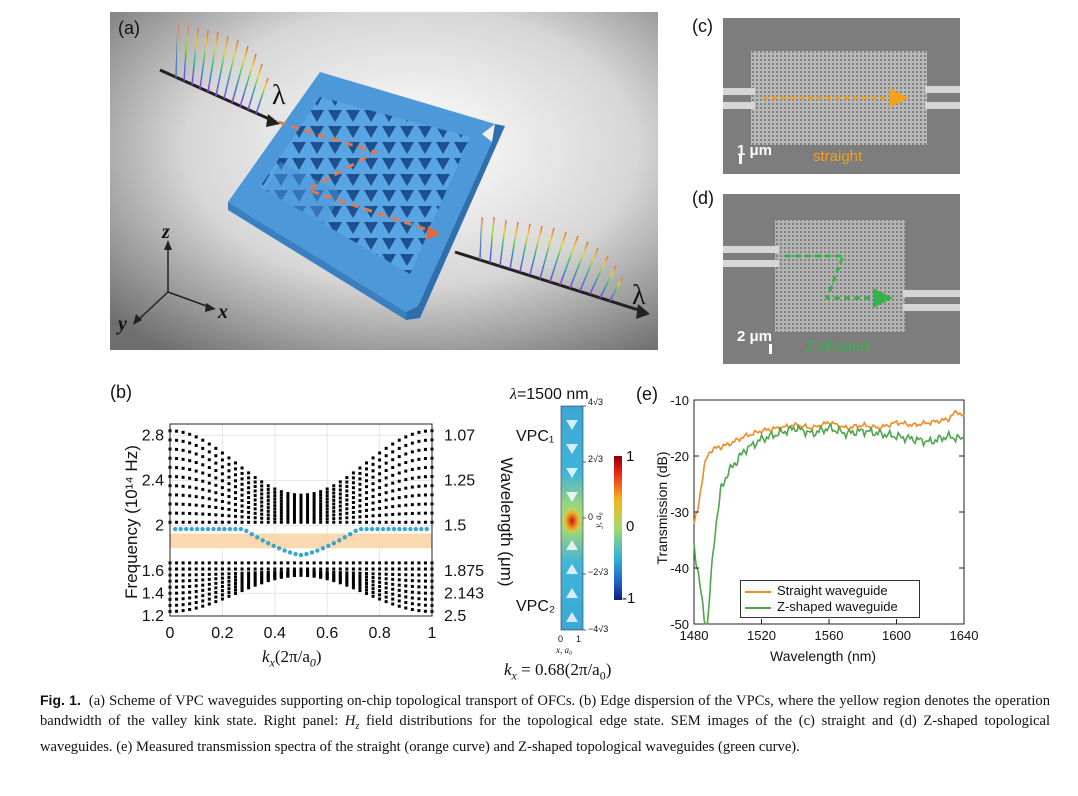  Describe the element at coordinates (558, 669) in the screenshot. I see `kx-value: = 0.68(2π/a` at that location.